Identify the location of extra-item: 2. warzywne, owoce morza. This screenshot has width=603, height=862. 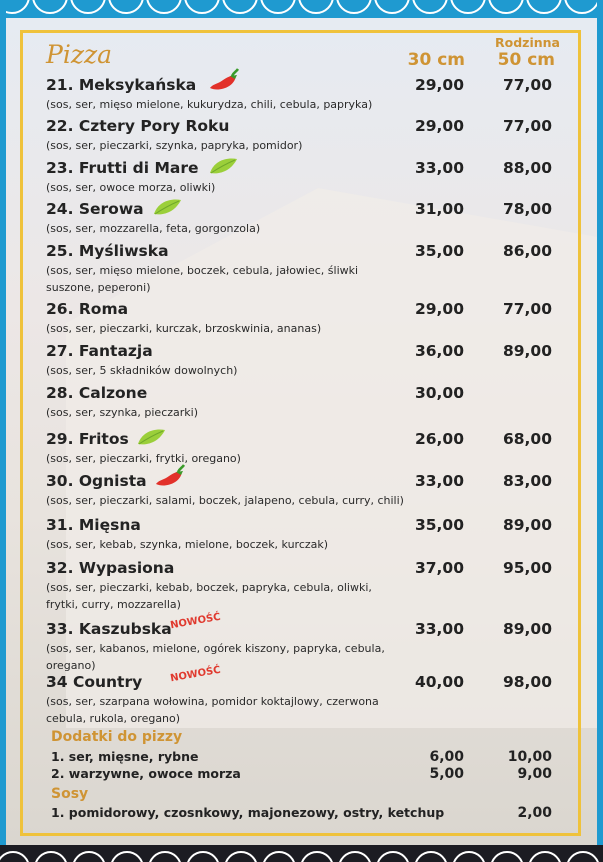
(146, 773).